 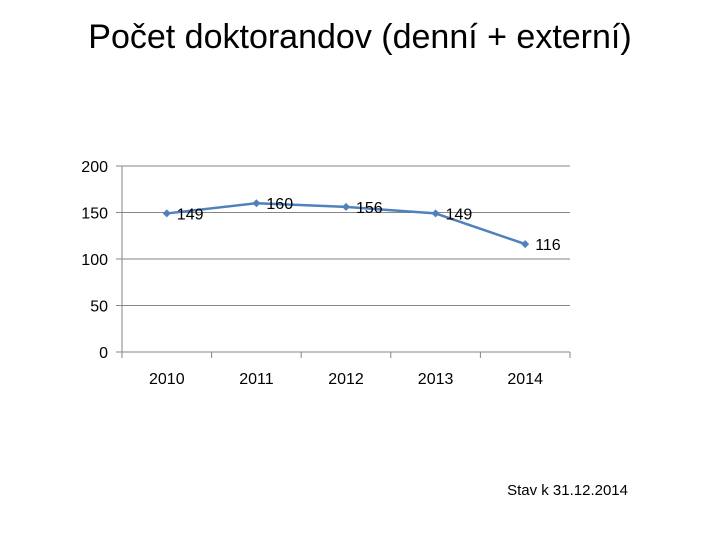 What do you see at coordinates (360, 37) in the screenshot?
I see `chart-title: Počet doktorandov (denní + externí)` at bounding box center [360, 37].